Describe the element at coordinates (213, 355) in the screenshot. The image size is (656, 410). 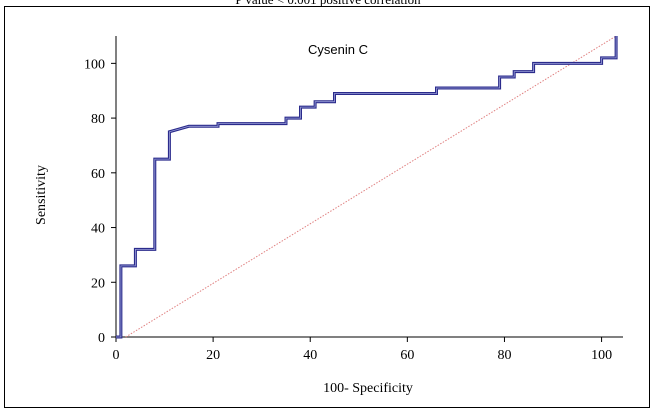
I see `x-tick-label: 20` at that location.